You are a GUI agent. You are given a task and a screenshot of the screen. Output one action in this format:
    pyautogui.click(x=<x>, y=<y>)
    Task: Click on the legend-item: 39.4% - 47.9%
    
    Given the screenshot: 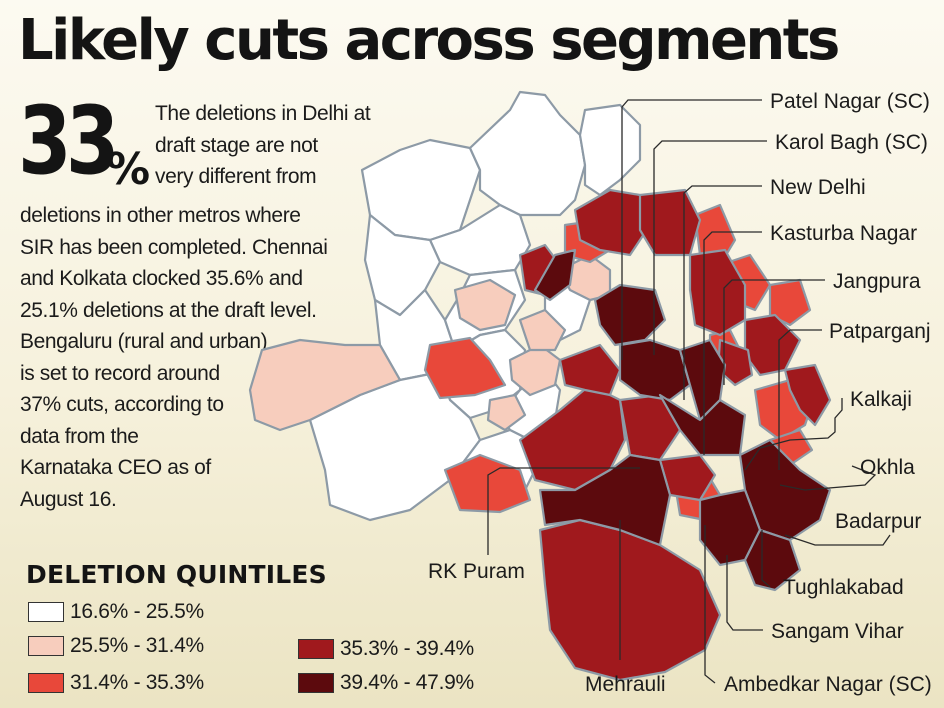 What is the action you would take?
    pyautogui.click(x=386, y=683)
    